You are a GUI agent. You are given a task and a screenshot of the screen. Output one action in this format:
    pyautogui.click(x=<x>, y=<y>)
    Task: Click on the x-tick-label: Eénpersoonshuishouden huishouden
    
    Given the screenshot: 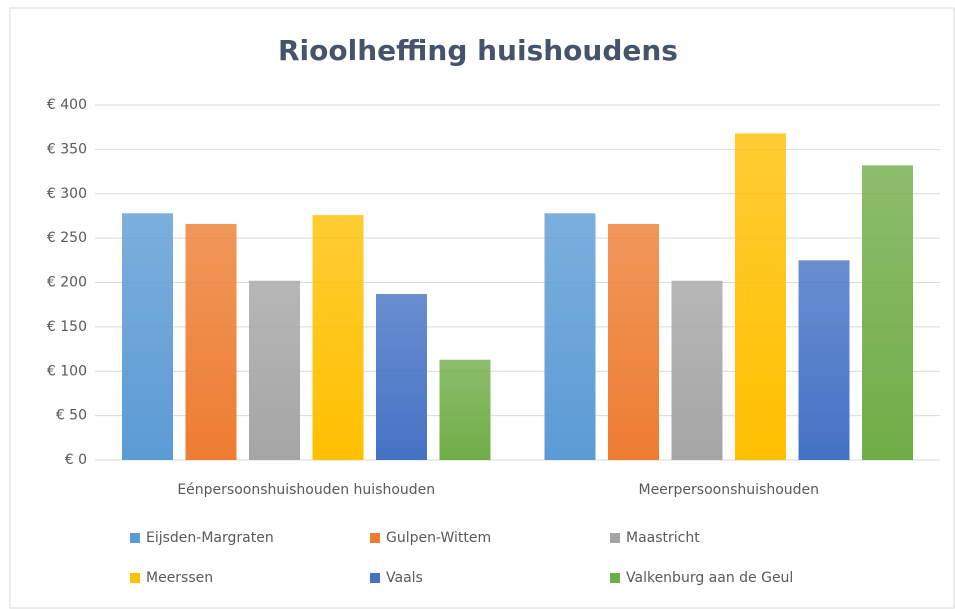 What is the action you would take?
    pyautogui.click(x=306, y=490)
    